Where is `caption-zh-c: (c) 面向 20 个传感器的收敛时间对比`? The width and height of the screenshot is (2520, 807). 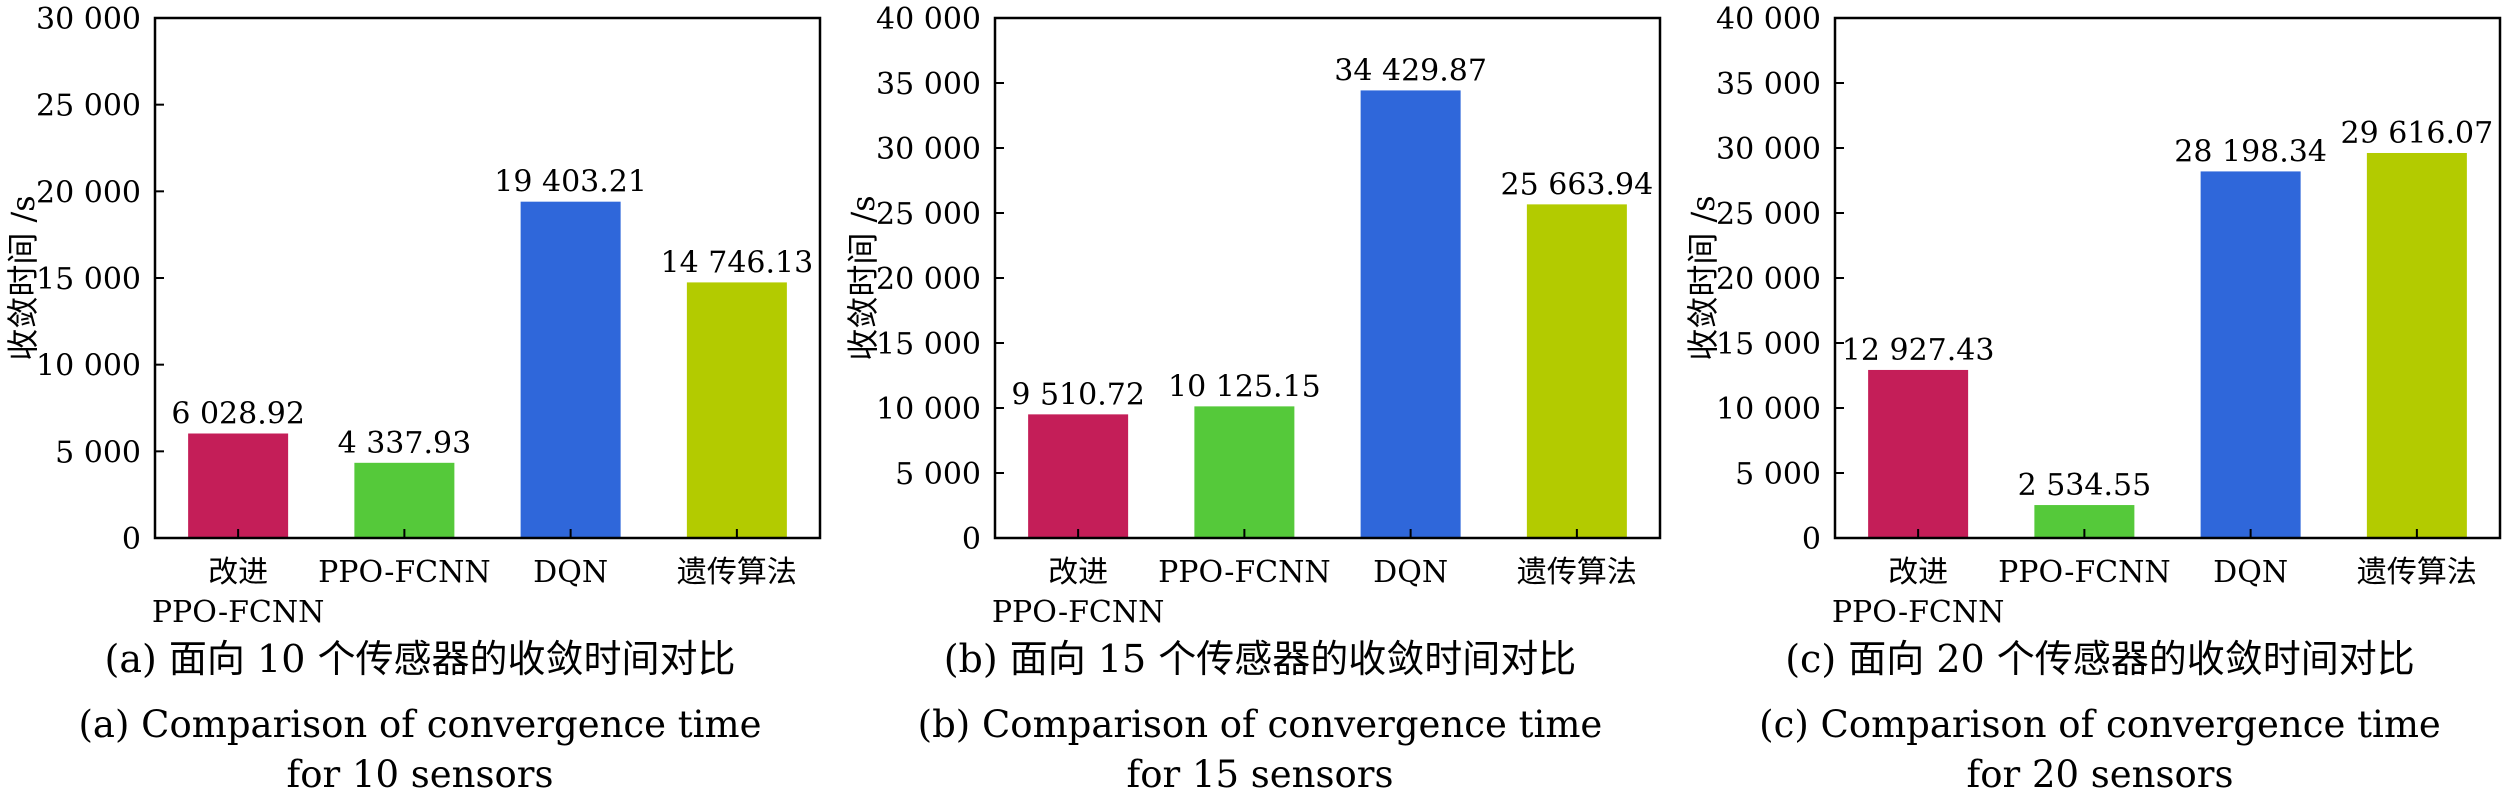 caption-zh-c: (c) 面向 20 个传感器的收敛时间对比 is located at coordinates (2100, 659).